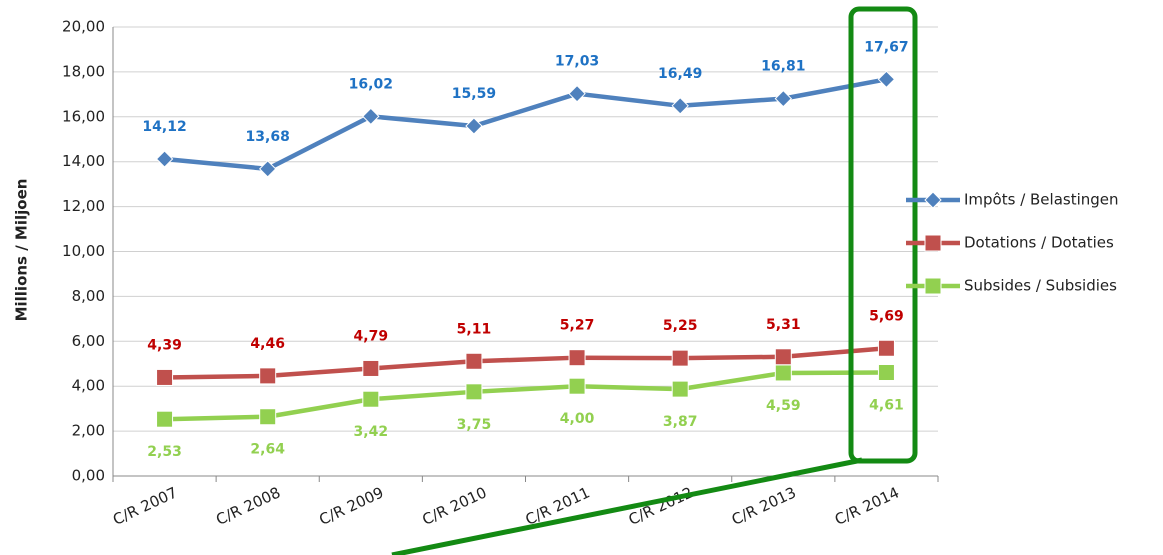 The height and width of the screenshot is (555, 1163). Describe the element at coordinates (577, 419) in the screenshot. I see `data-label: 4,00` at that location.